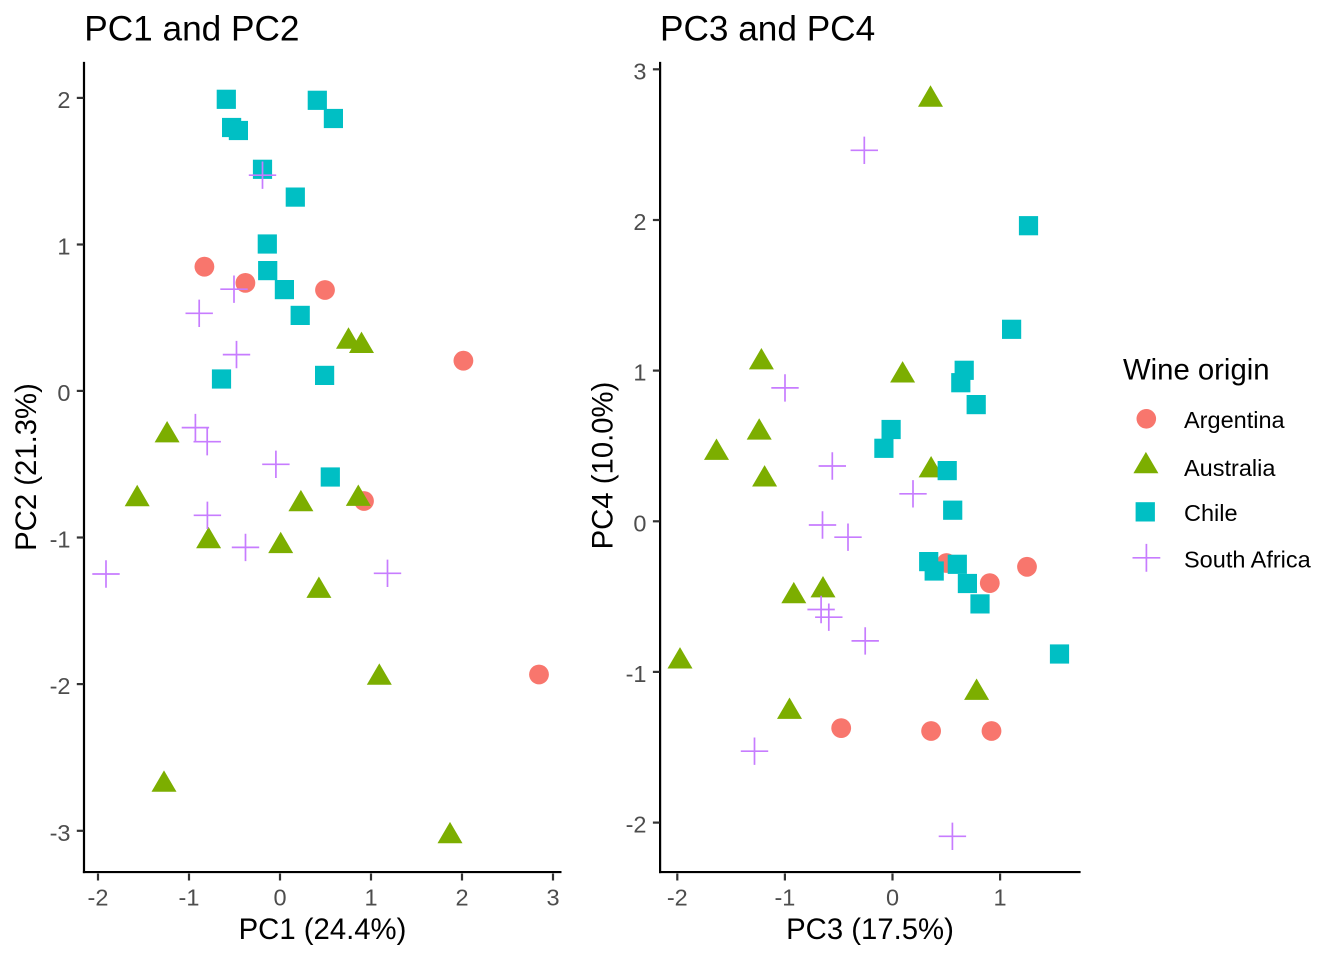  What do you see at coordinates (767, 28) in the screenshot?
I see `svg-text: PC3 and PC4` at bounding box center [767, 28].